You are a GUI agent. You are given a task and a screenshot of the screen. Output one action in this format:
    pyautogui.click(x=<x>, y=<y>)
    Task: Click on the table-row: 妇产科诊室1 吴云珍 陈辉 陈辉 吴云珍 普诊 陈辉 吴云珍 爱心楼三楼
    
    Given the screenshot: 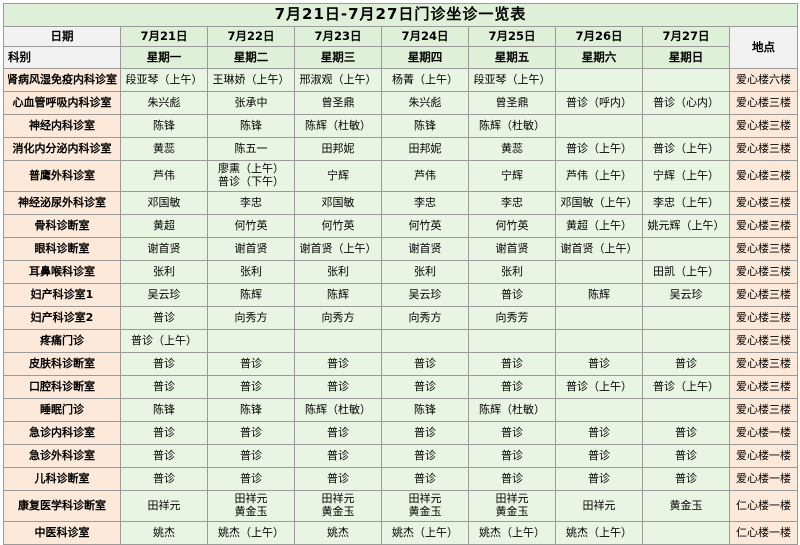 What is the action you would take?
    pyautogui.click(x=401, y=295)
    